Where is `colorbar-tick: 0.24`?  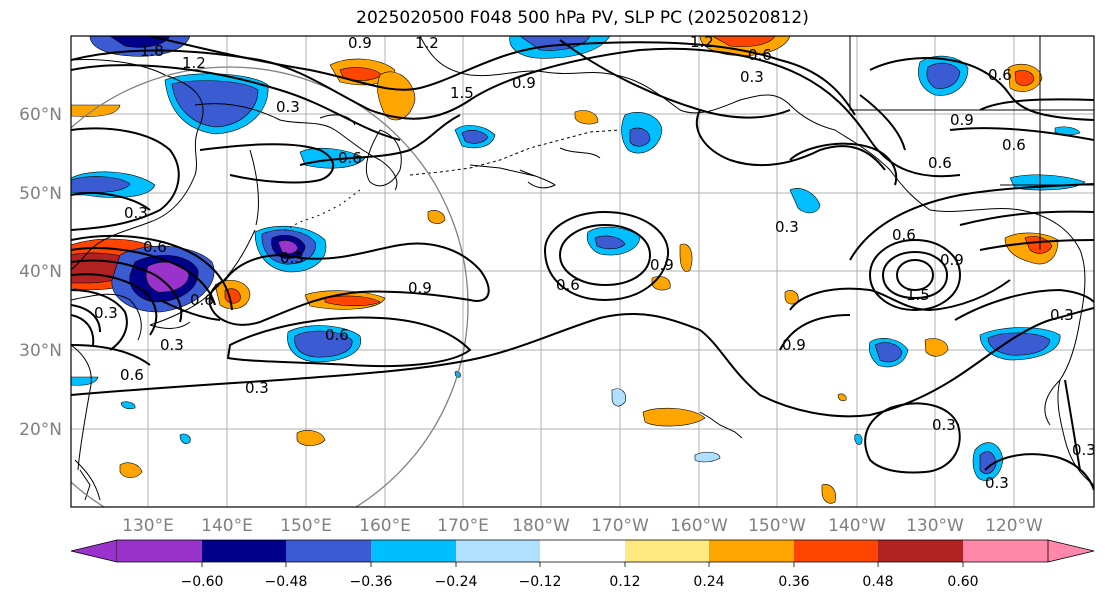 colorbar-tick: 0.24 is located at coordinates (708, 582).